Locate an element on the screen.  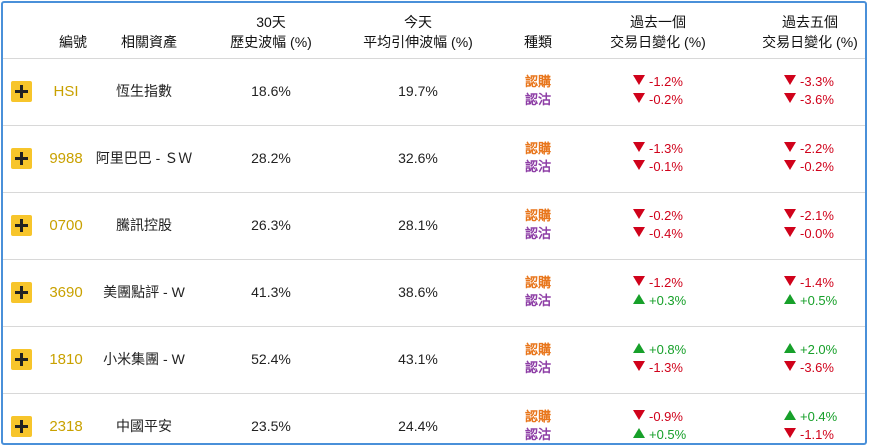
five-day-change-call-value: -2.1% is located at coordinates (817, 215).